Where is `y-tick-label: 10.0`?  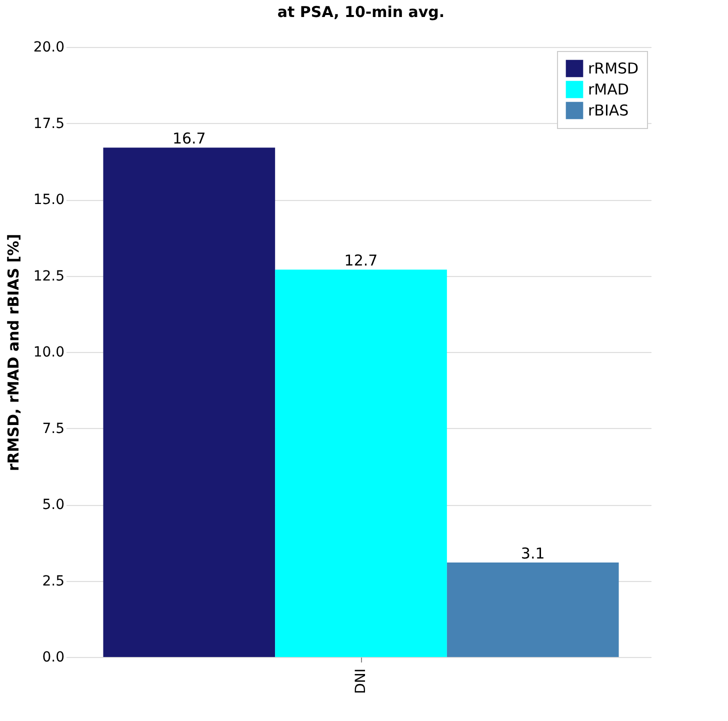 y-tick-label: 10.0 is located at coordinates (48, 352).